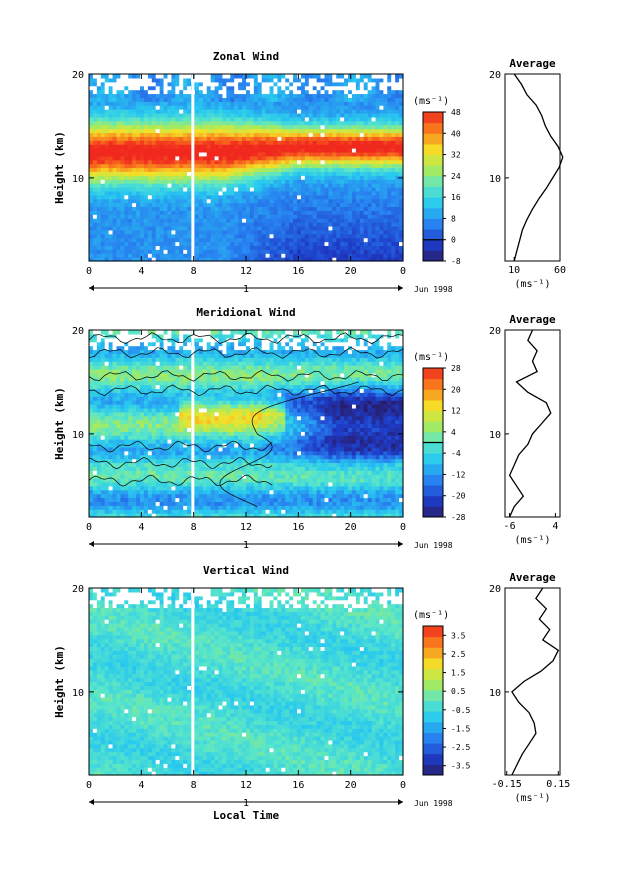 This screenshot has height=873, width=624. I want to click on average-x-tick-label: 0.15, so click(558, 784).